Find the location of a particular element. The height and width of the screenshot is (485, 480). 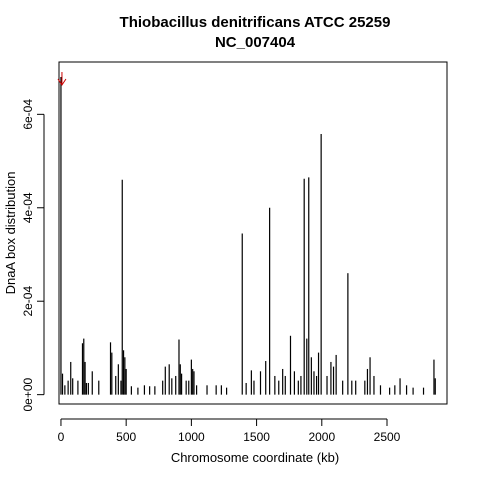

y-tick-label-0: 0e+00 is located at coordinates (28, 394).